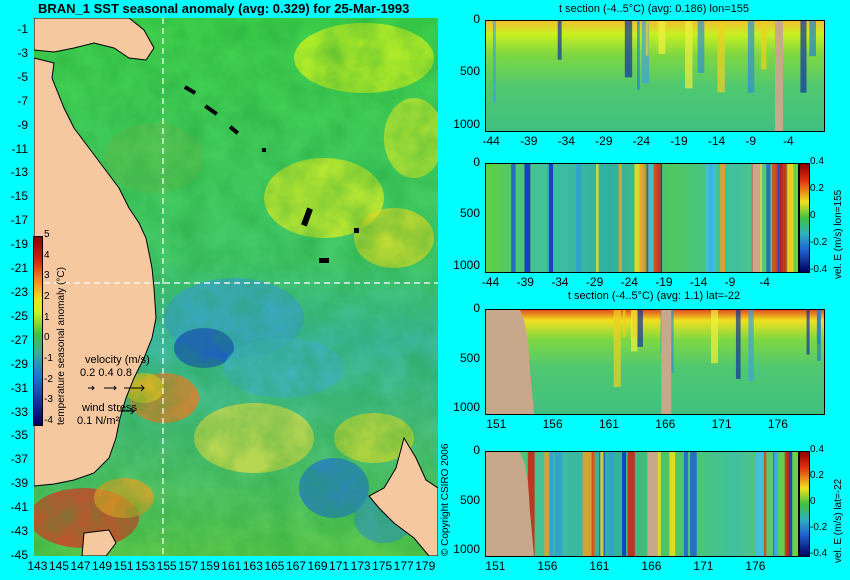 The height and width of the screenshot is (580, 850). Describe the element at coordinates (716, 141) in the screenshot. I see `section-x-tick: -14` at that location.